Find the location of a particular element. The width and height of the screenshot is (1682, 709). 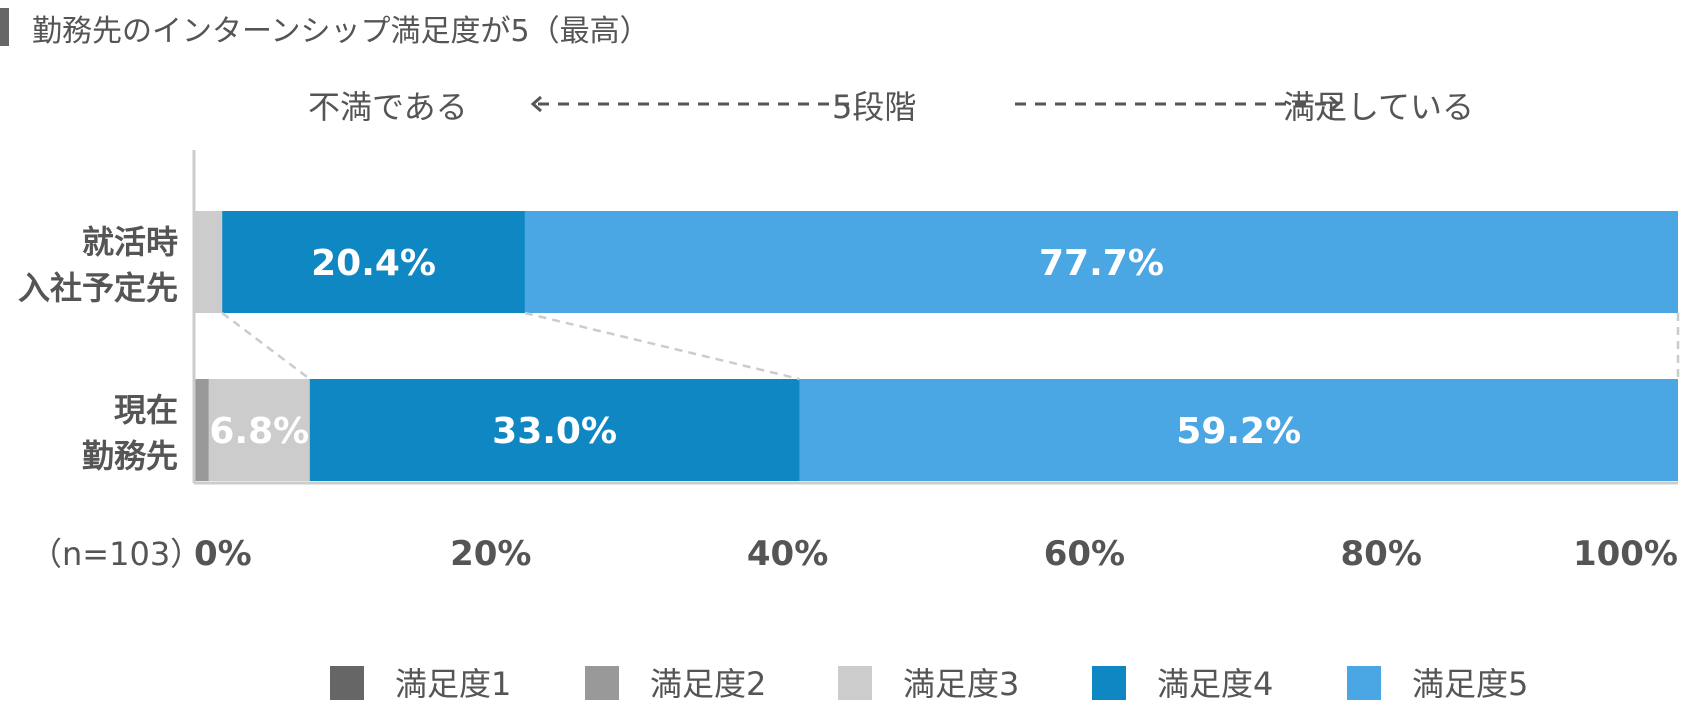

scale-arrow-left-head is located at coordinates (536, 104).